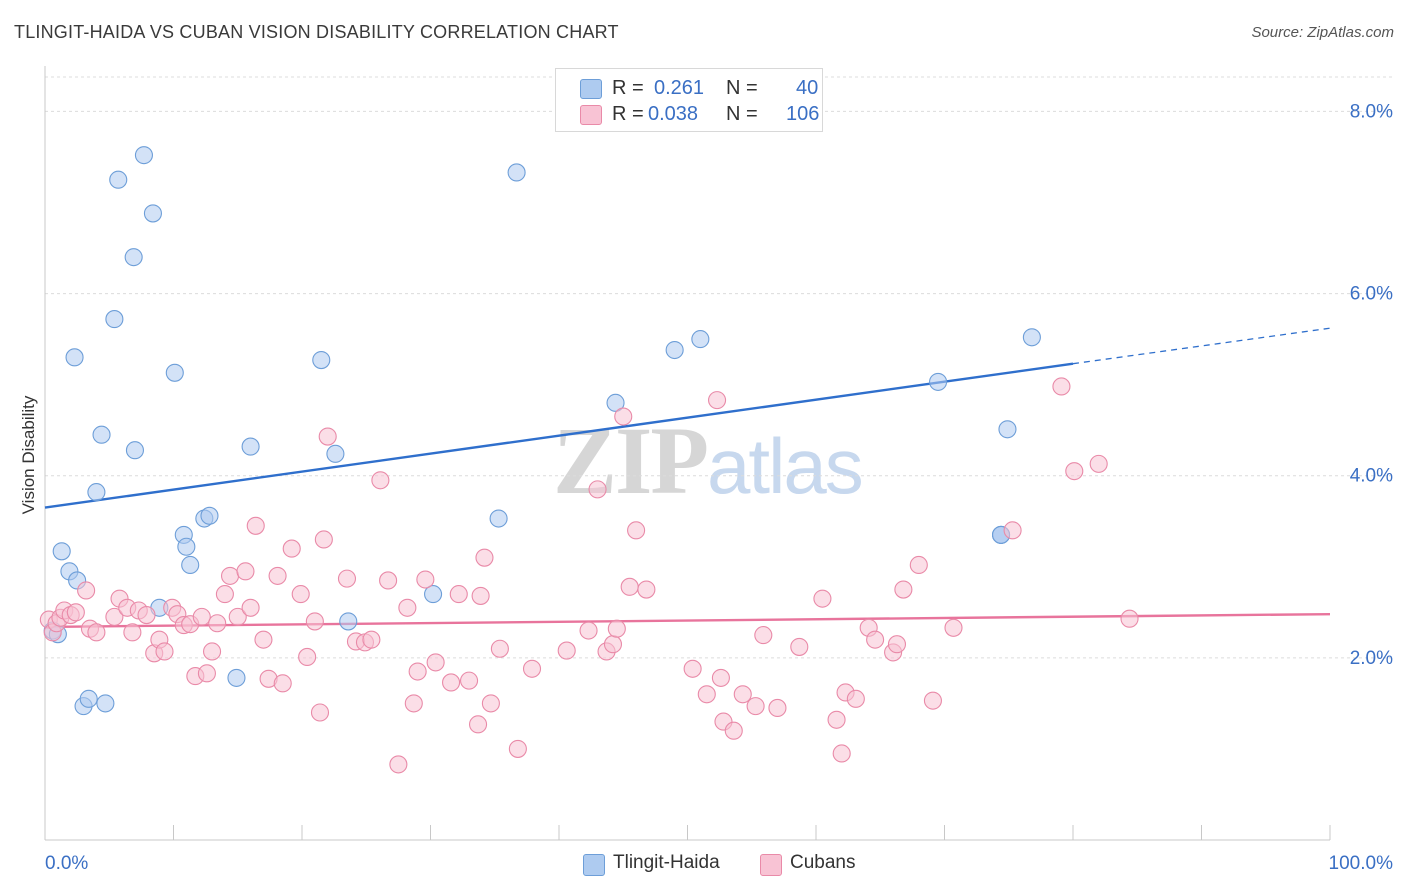 The width and height of the screenshot is (1406, 892). Describe the element at coordinates (559, 435) in the screenshot. I see `tlingit-haida-trend-line` at that location.